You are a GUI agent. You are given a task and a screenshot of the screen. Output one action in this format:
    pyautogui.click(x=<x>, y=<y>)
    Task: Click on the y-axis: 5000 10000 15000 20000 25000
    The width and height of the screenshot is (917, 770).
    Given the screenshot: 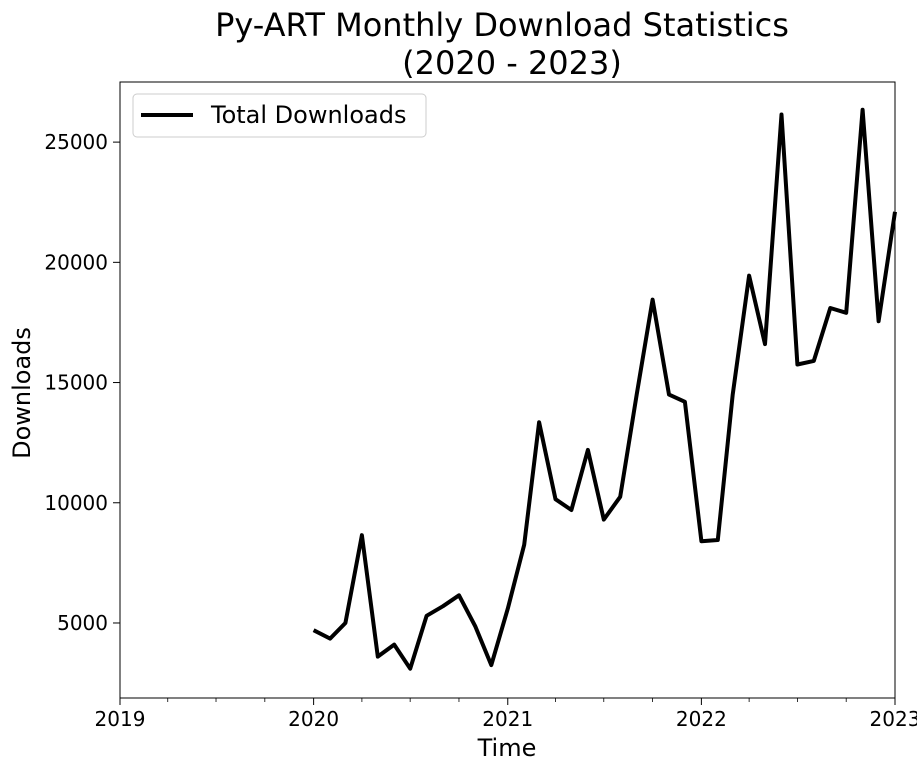 What is the action you would take?
    pyautogui.click(x=82, y=382)
    